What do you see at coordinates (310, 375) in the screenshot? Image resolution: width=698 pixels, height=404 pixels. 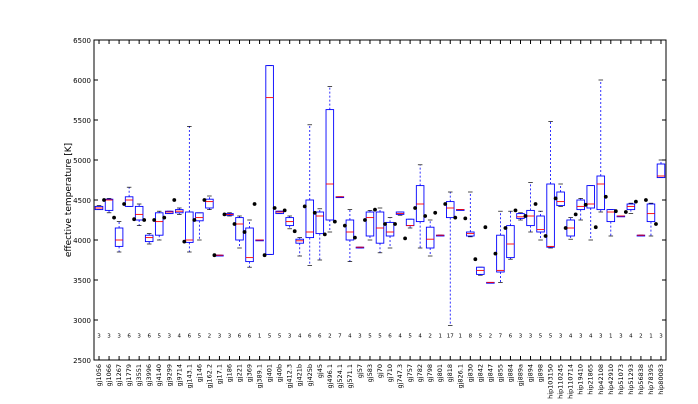 I see `x-tick-label: gj425b` at bounding box center [310, 375].